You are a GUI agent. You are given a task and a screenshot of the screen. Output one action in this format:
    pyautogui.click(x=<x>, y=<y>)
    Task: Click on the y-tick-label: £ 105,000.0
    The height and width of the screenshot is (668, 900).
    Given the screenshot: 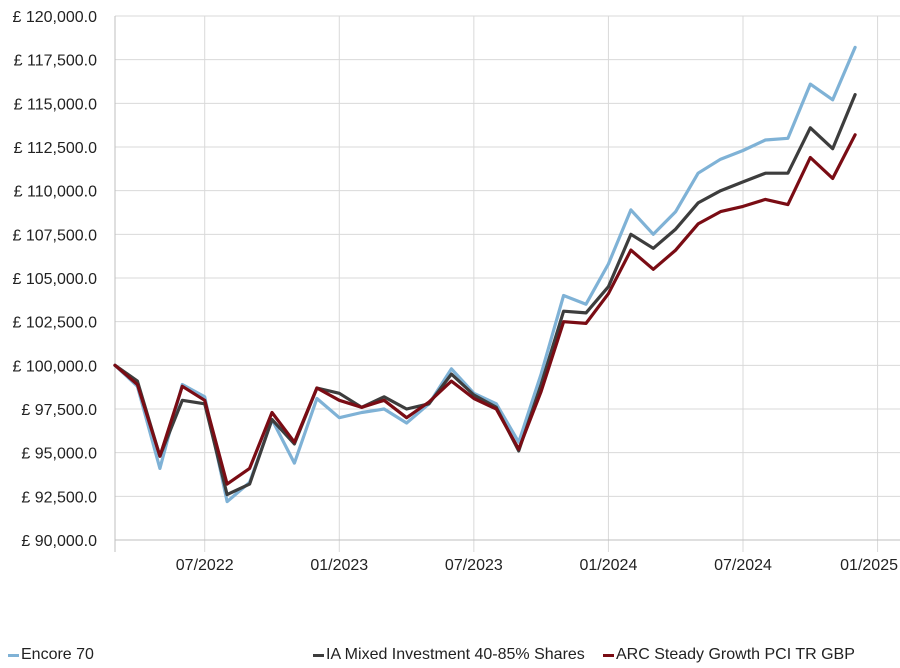 What is the action you would take?
    pyautogui.click(x=54, y=279)
    